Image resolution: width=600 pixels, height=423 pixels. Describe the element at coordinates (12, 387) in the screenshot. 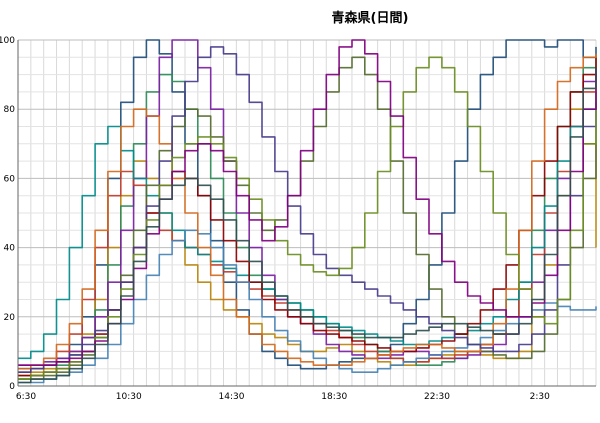

I see `y-tick-label: 0` at that location.